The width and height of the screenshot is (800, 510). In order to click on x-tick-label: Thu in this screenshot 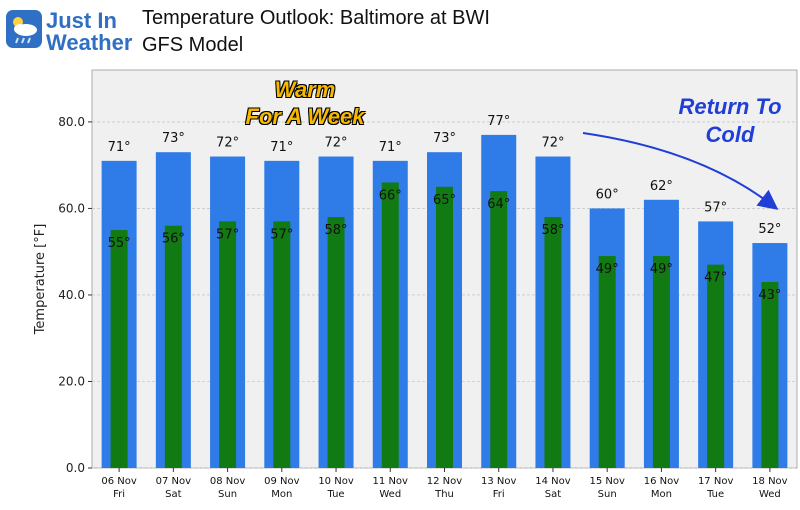, I will do `click(444, 494)`.